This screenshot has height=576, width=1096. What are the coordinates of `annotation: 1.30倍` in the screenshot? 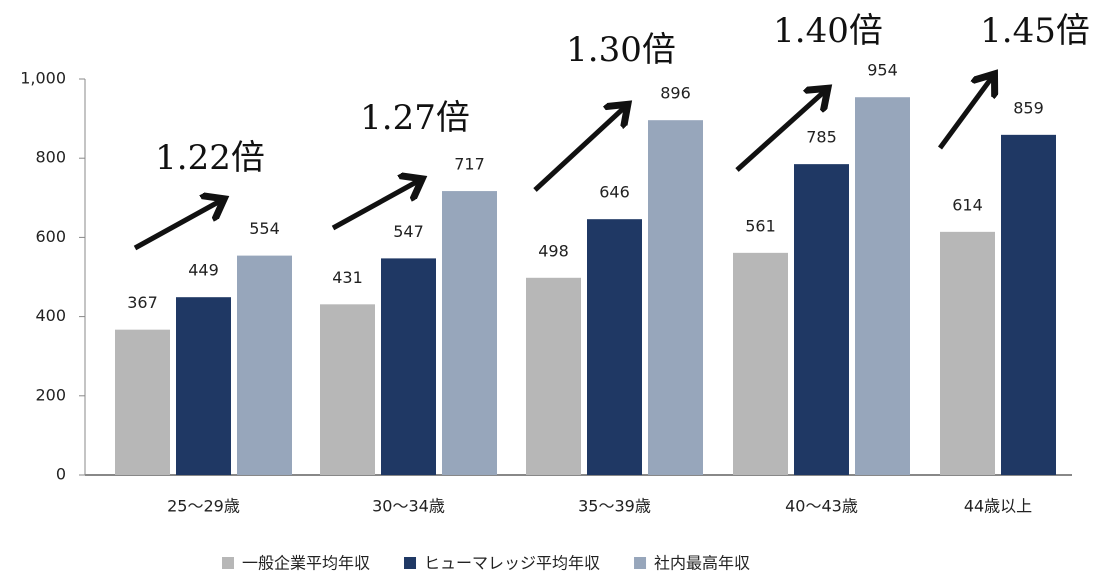 It's located at (621, 50).